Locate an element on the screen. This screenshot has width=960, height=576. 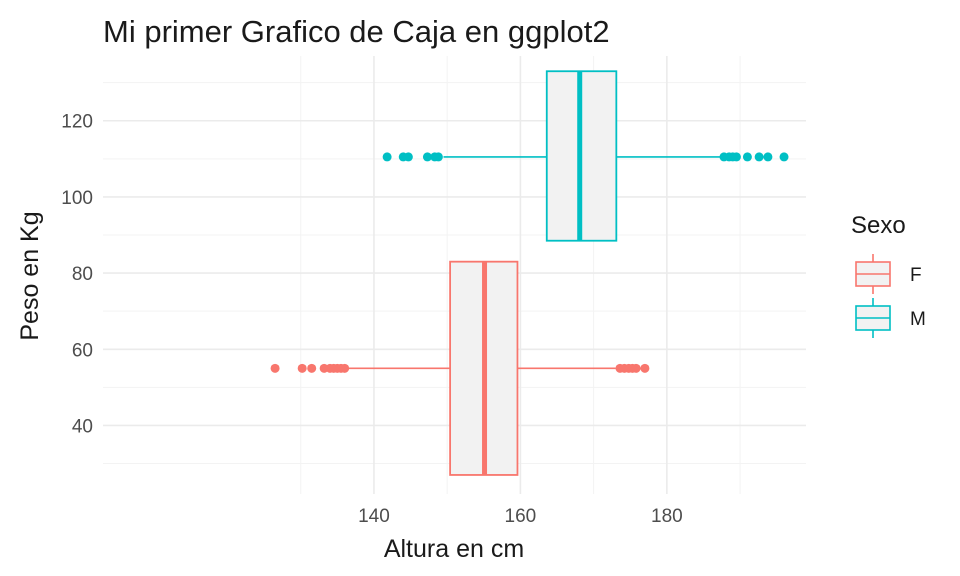
x-tick-label: 160 is located at coordinates (521, 516).